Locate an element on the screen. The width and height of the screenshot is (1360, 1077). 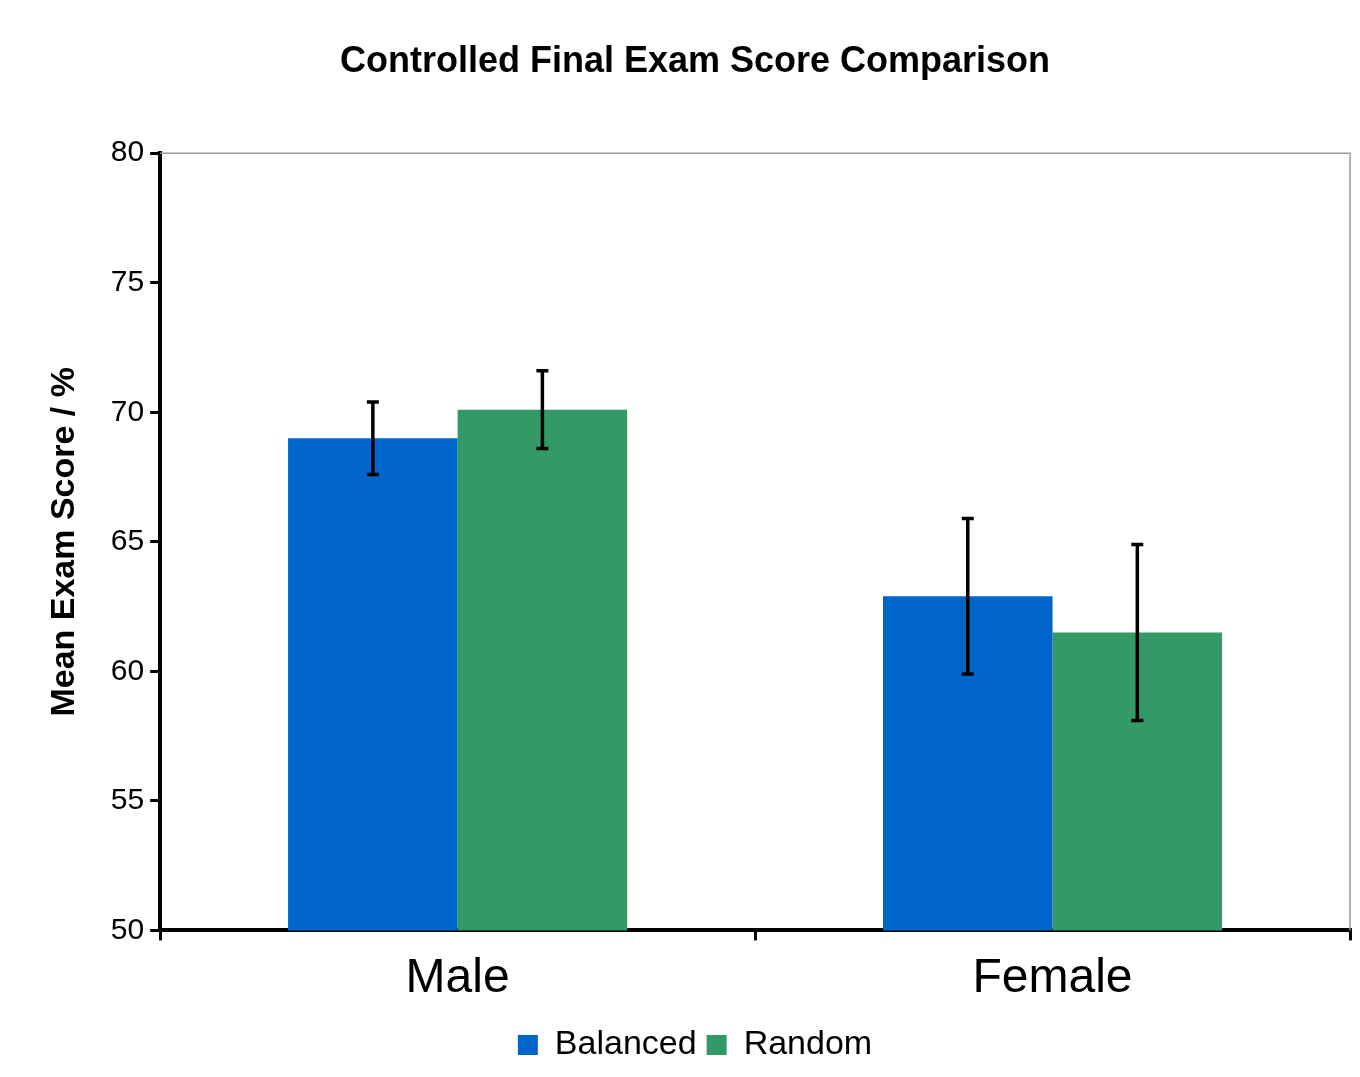
y-tick-label: 65 is located at coordinates (127, 540).